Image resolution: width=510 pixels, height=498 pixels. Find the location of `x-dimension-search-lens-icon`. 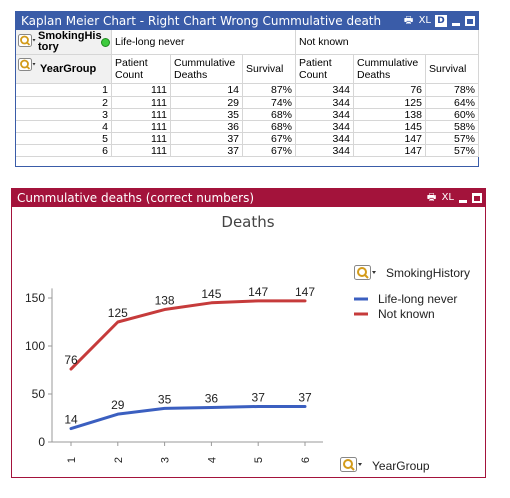

x-dimension-search-lens-icon is located at coordinates (351, 464).